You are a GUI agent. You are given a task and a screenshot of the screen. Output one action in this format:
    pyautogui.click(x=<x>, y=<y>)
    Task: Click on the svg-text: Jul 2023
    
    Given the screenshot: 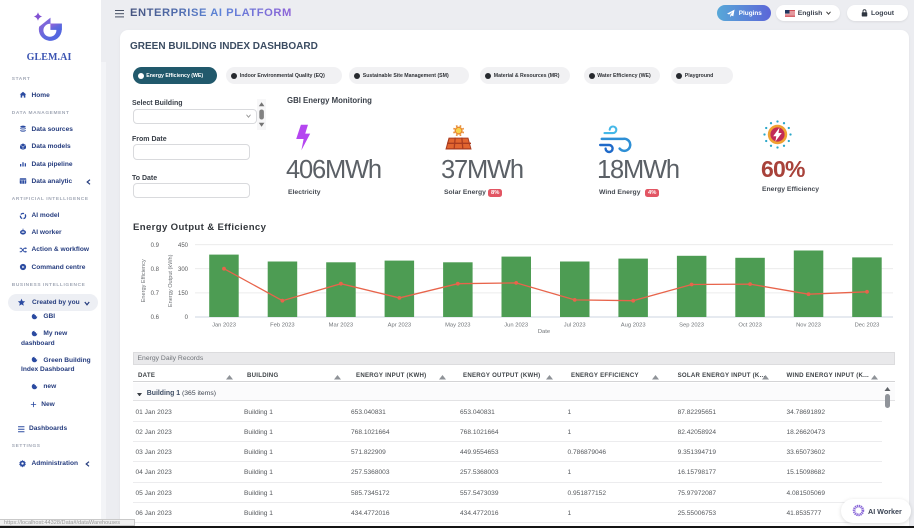 What is the action you would take?
    pyautogui.click(x=575, y=326)
    